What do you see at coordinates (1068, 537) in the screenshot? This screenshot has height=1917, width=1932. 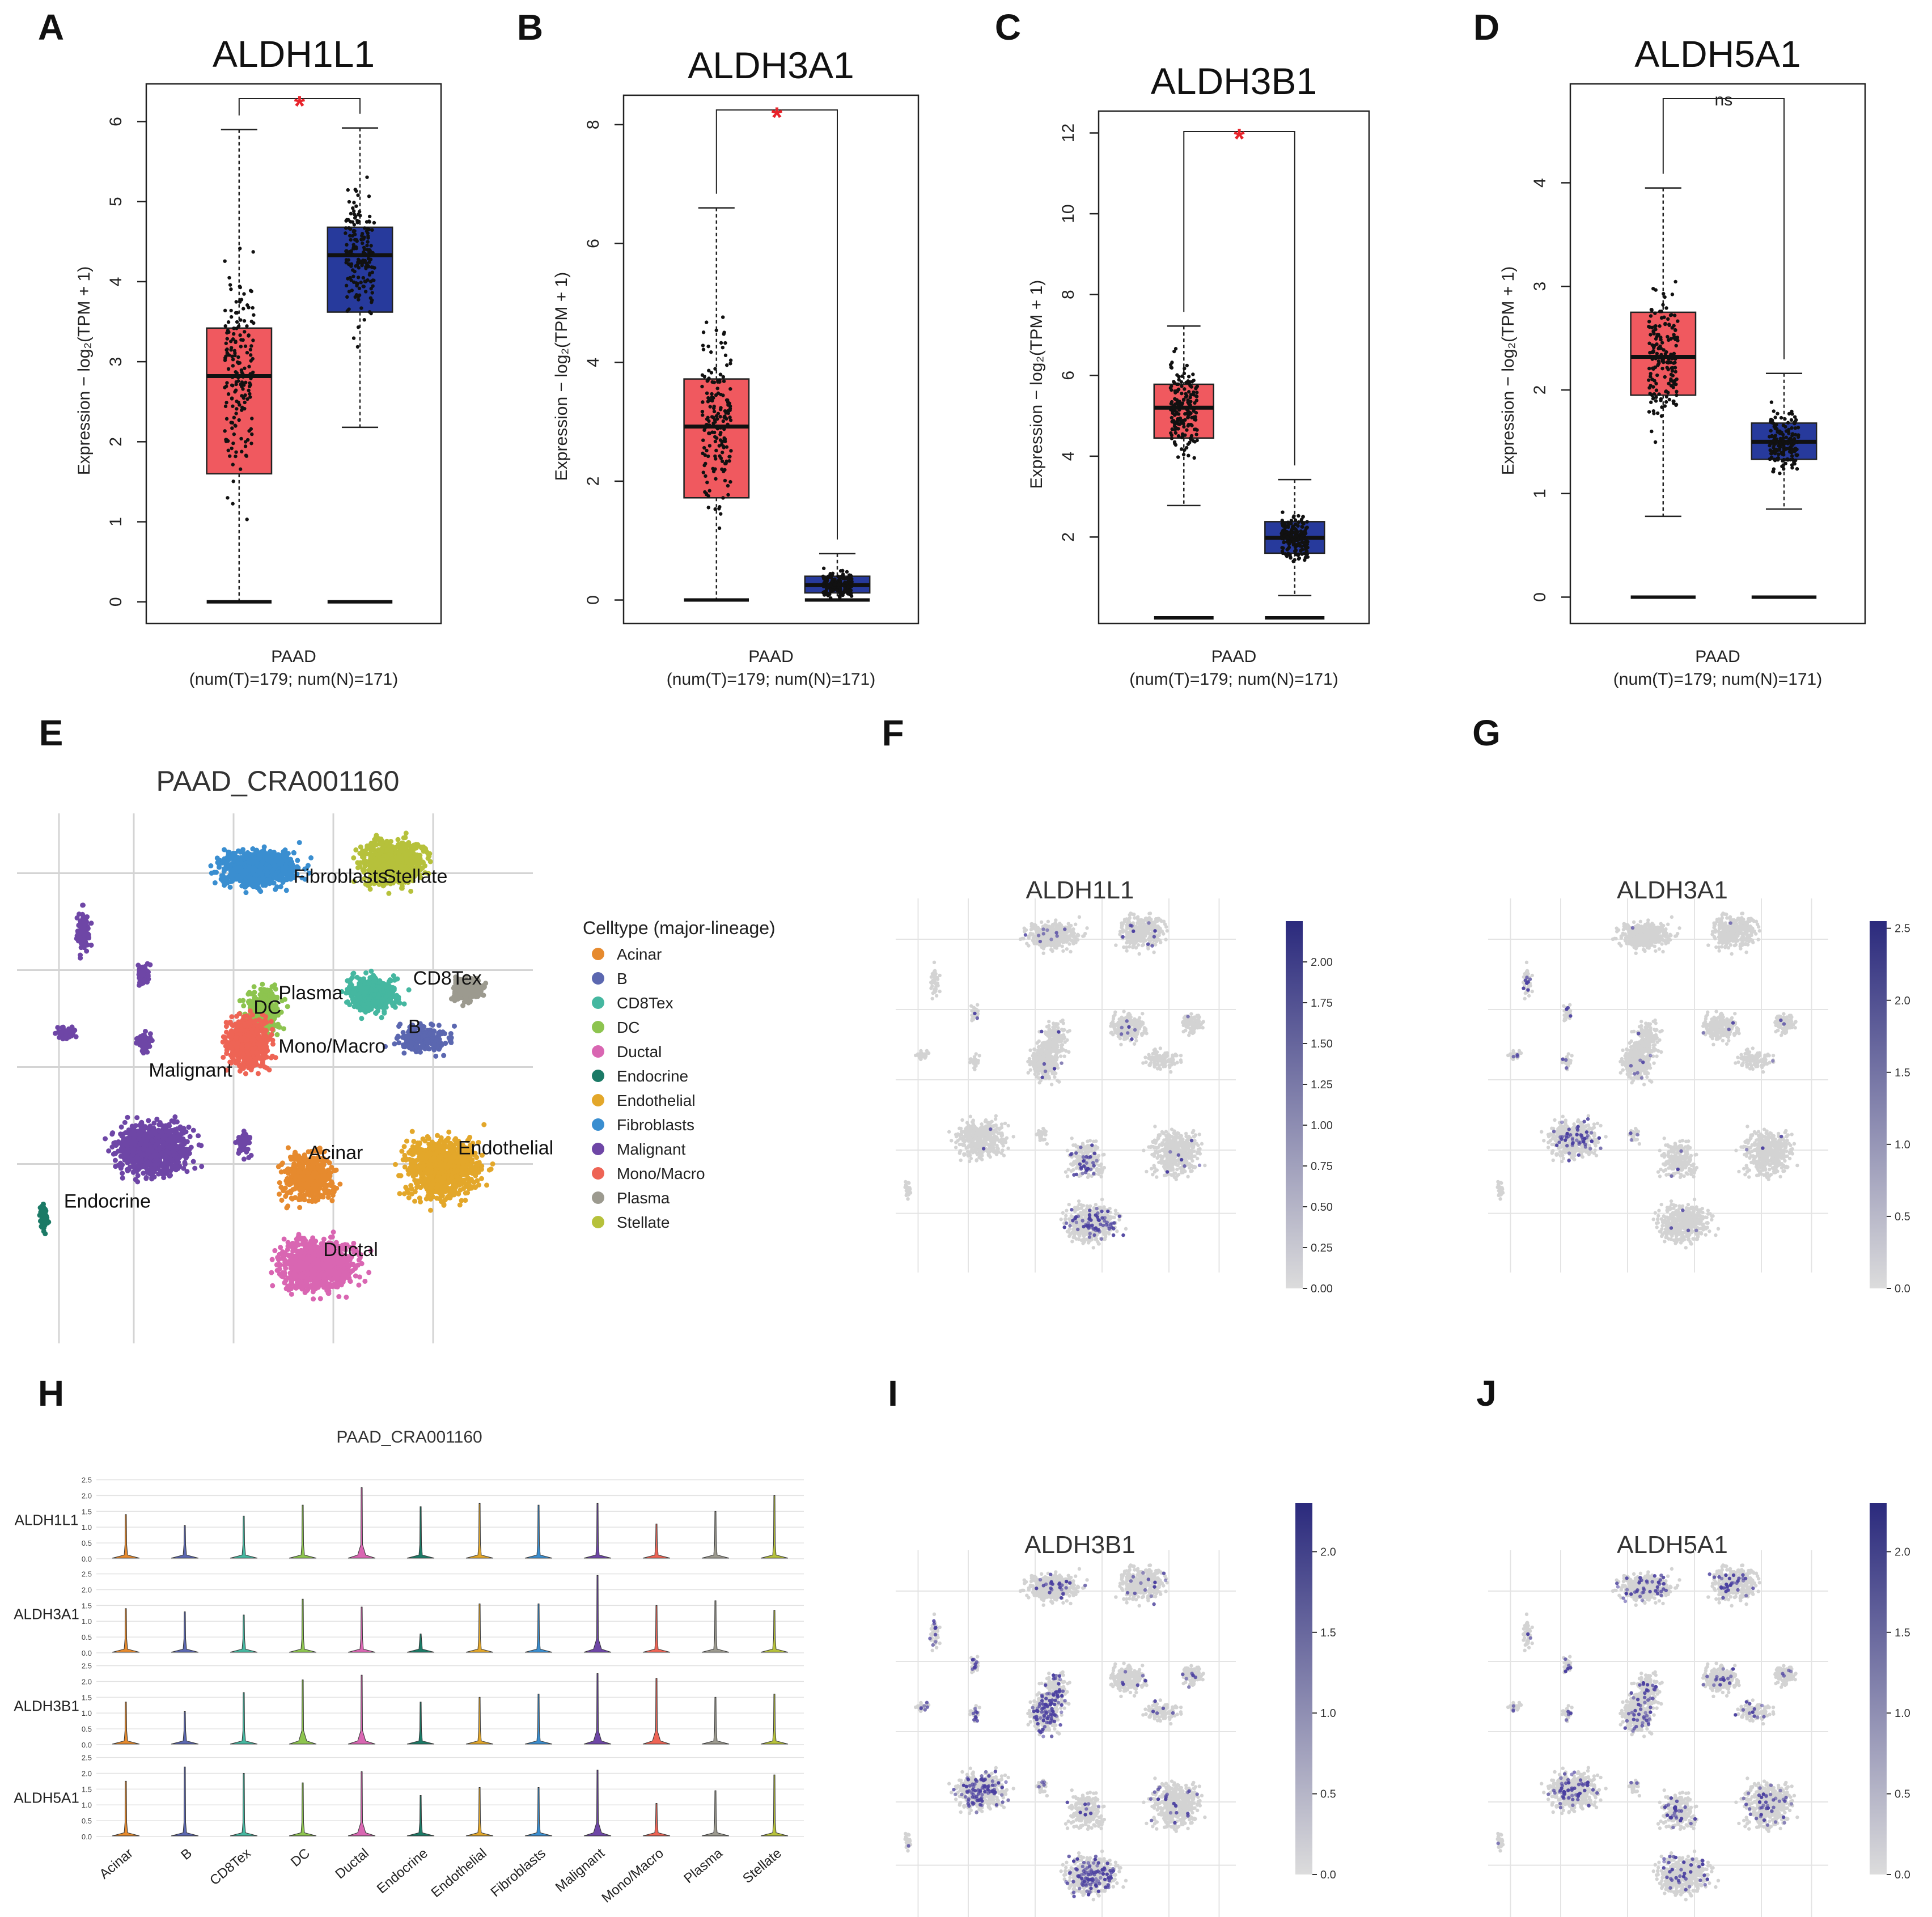 I see `y-tick-label: 2` at bounding box center [1068, 537].